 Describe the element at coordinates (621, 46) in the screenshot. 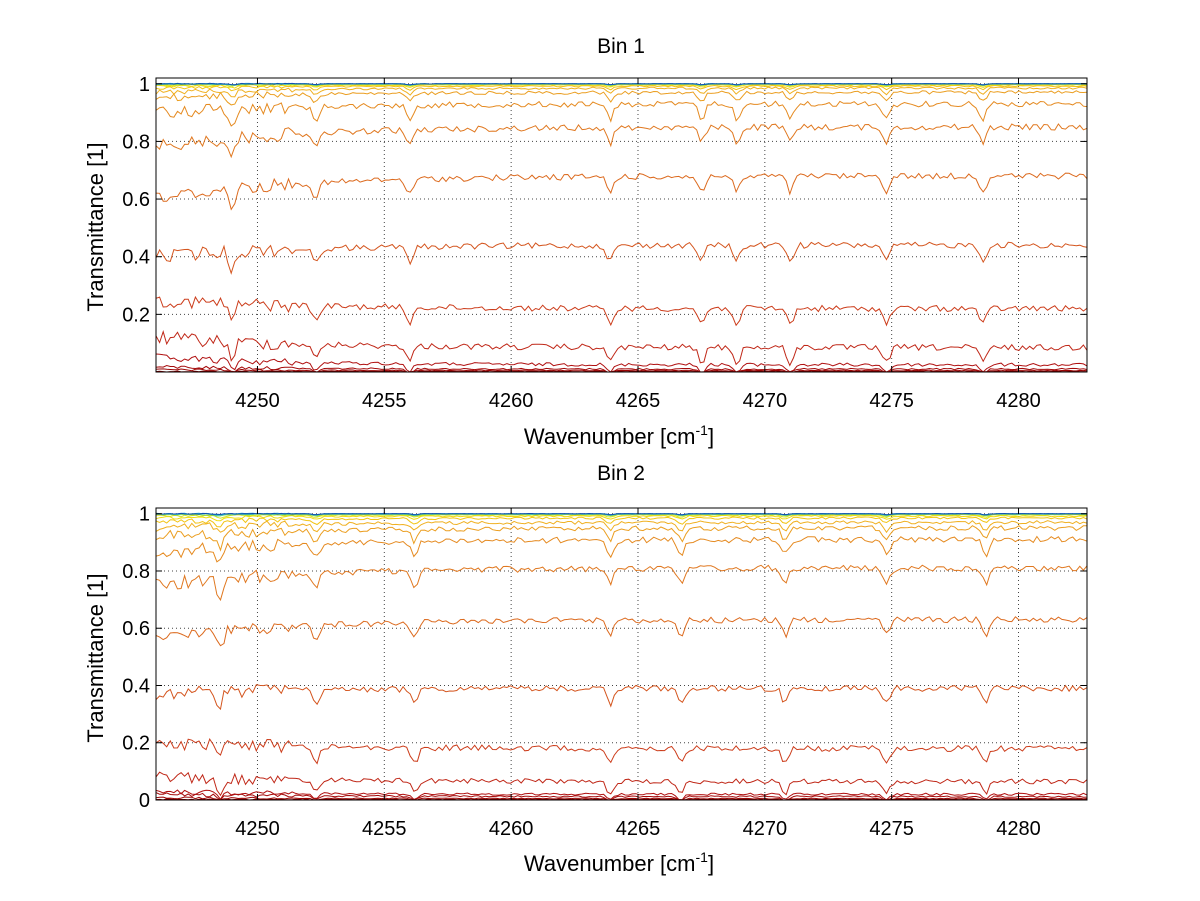

I see `chart-title: Bin 1` at that location.